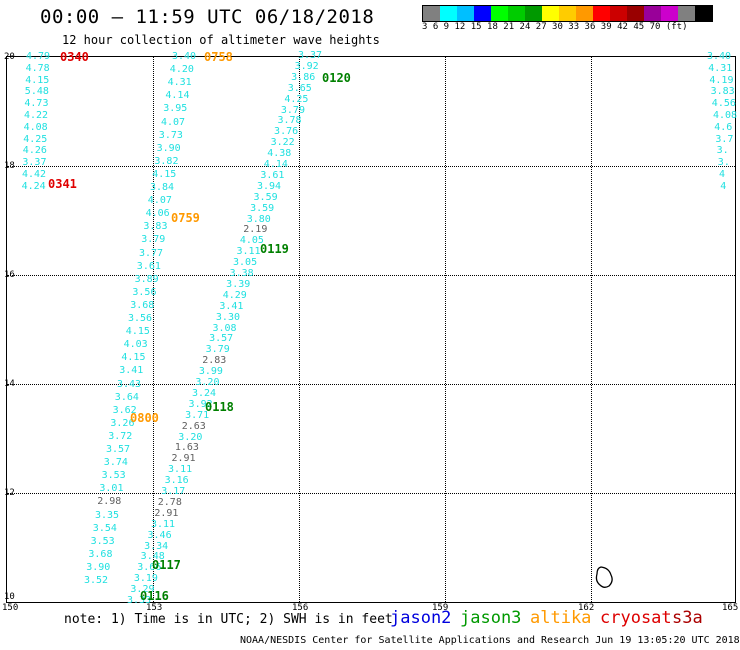 This screenshot has width=740, height=650. I want to click on lon-label: 150, so click(10, 608).